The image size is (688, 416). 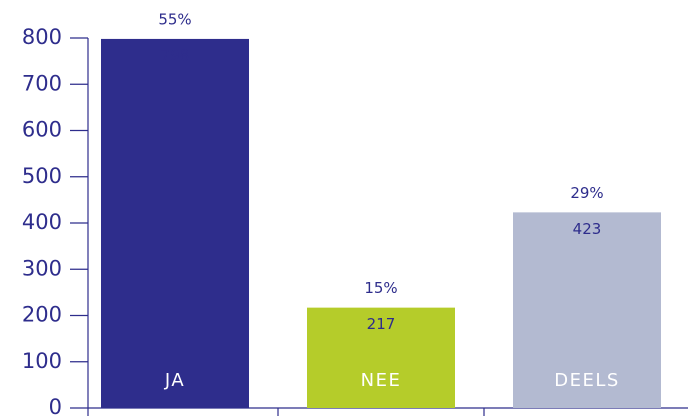 I want to click on percentage-label: 55%, so click(x=174, y=19).